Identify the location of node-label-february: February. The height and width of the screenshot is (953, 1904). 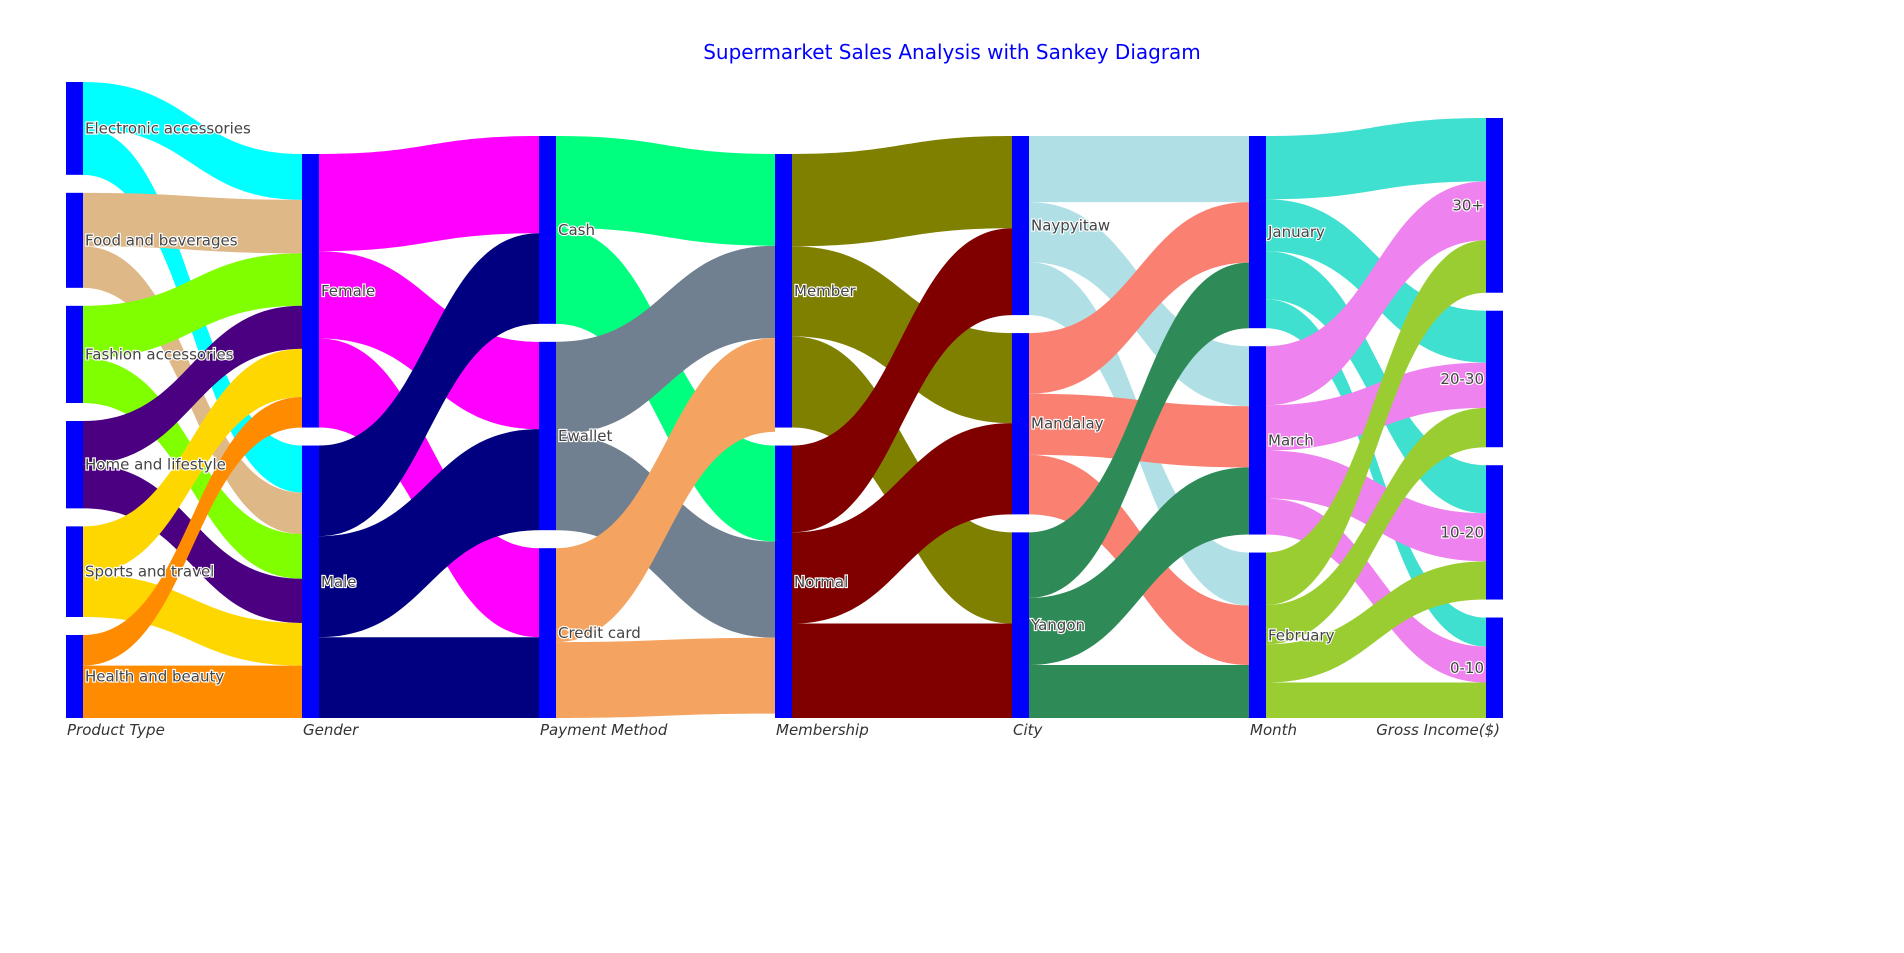
(1301, 635).